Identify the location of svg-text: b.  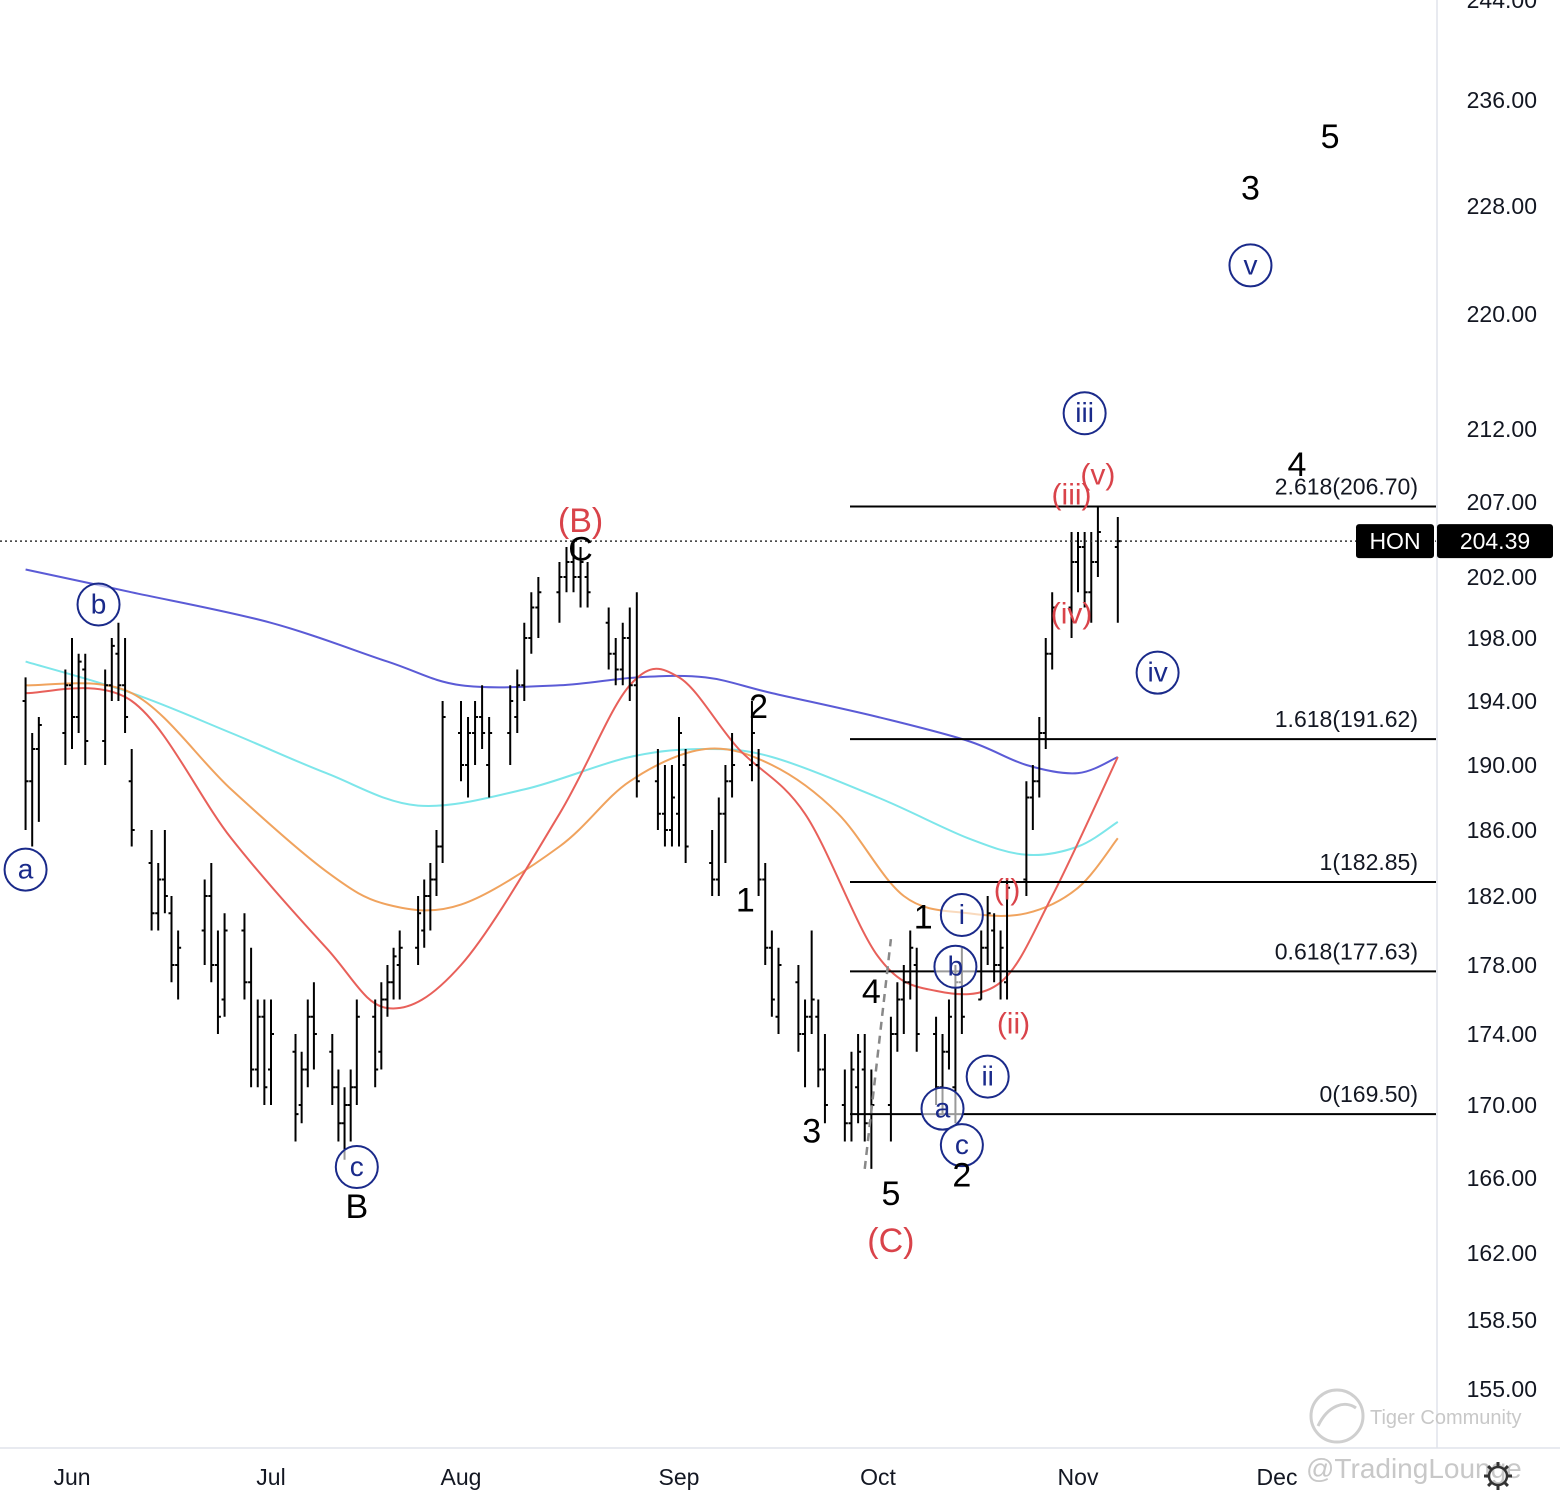
(956, 966).